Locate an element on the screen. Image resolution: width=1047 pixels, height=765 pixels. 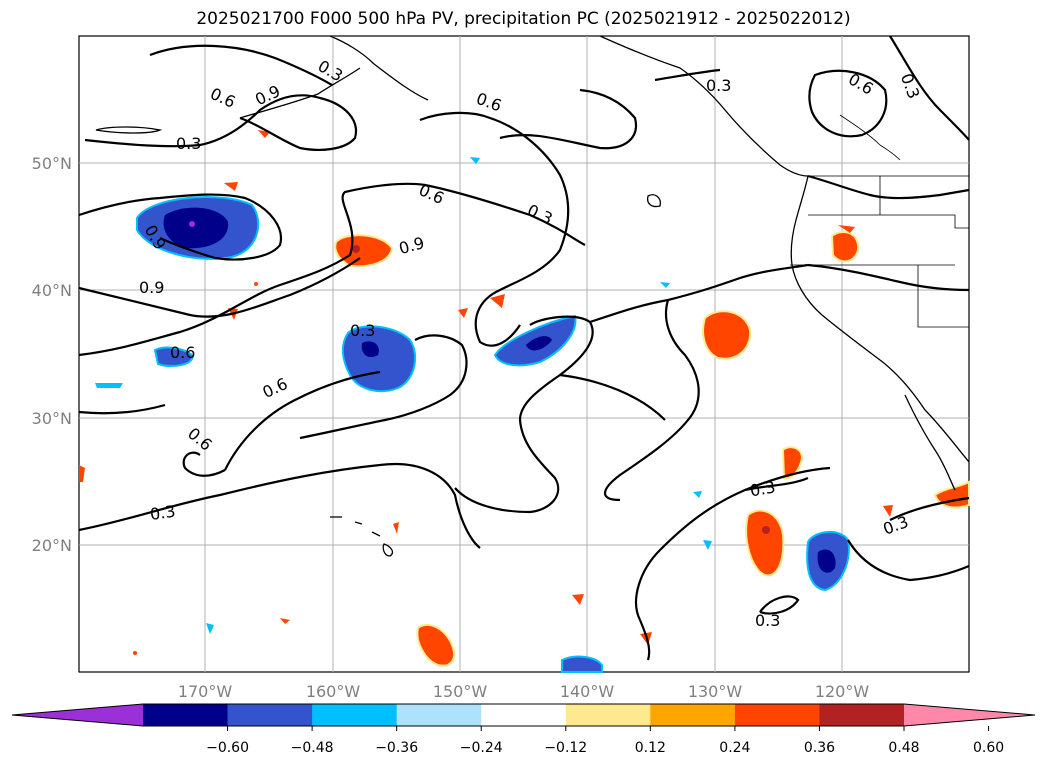
colorbar-extend-high is located at coordinates (969, 715).